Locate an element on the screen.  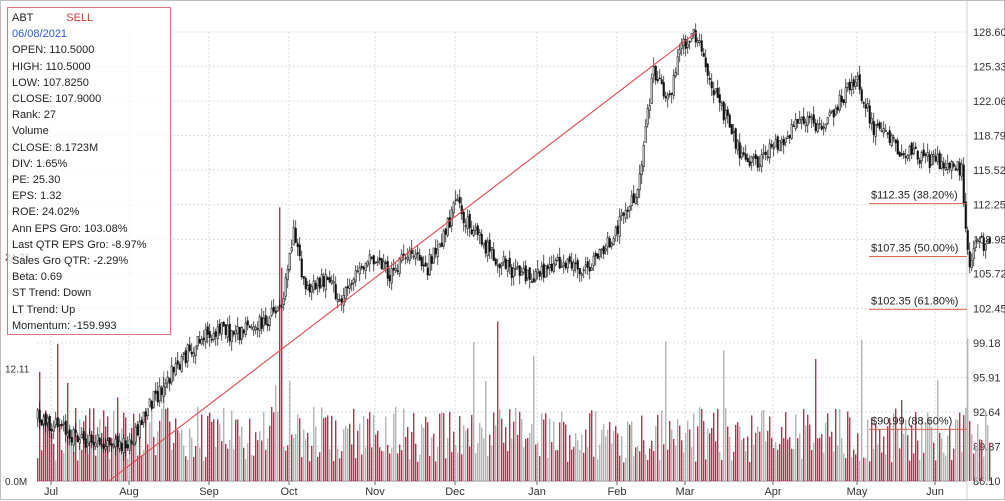
month-label: Feb is located at coordinates (617, 492).